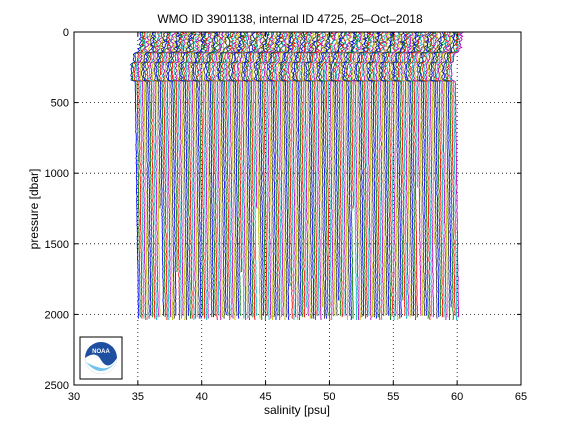 The height and width of the screenshot is (432, 576). I want to click on x-tick-label: 35, so click(138, 397).